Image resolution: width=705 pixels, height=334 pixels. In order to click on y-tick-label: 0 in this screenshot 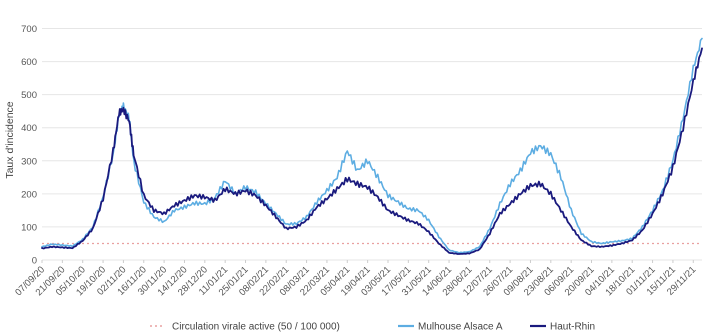, I will do `click(34, 261)`.